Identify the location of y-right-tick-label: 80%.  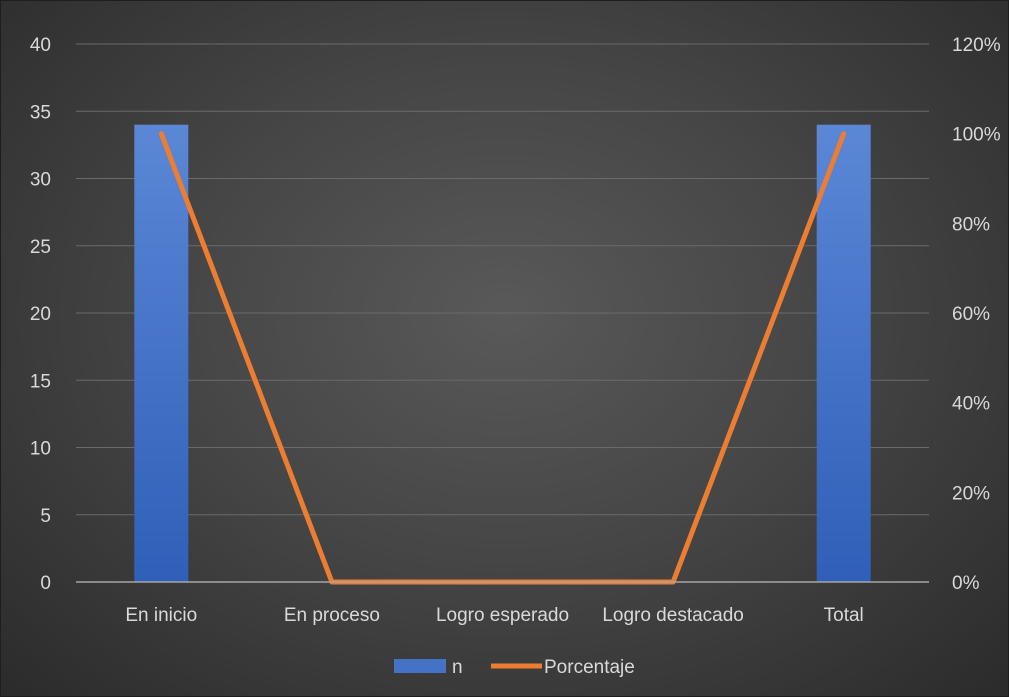
(971, 224).